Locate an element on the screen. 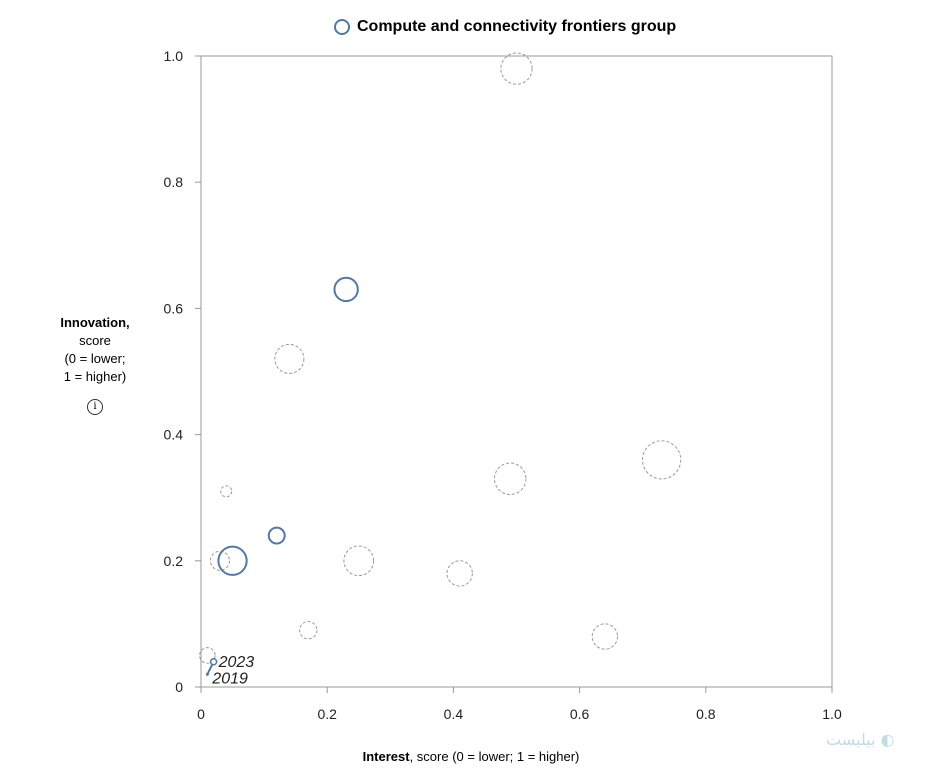 The width and height of the screenshot is (942, 768). x-axis-label-rest: , score (0 = lower; 1 = higher) is located at coordinates (494, 756).